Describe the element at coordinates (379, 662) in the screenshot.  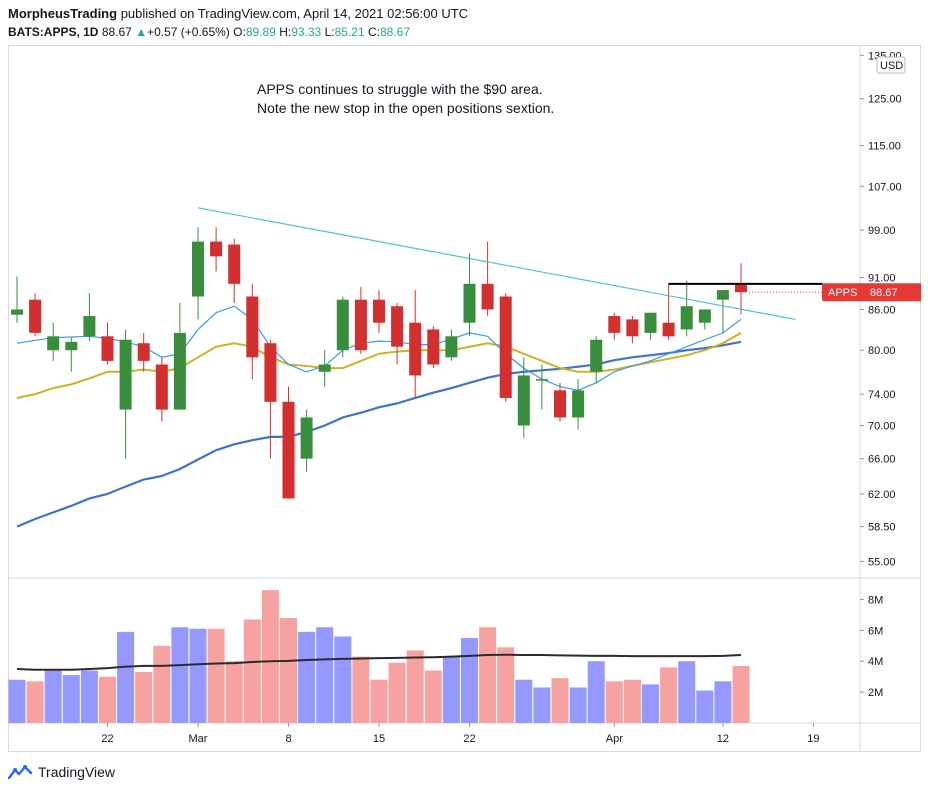
I see `volume-ma-line` at that location.